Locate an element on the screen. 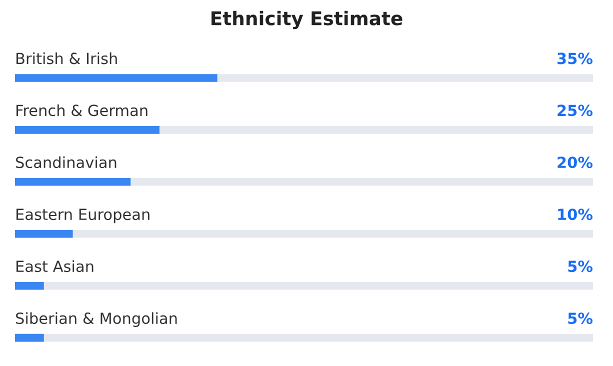 The width and height of the screenshot is (613, 366). data-label: 25% is located at coordinates (575, 110).